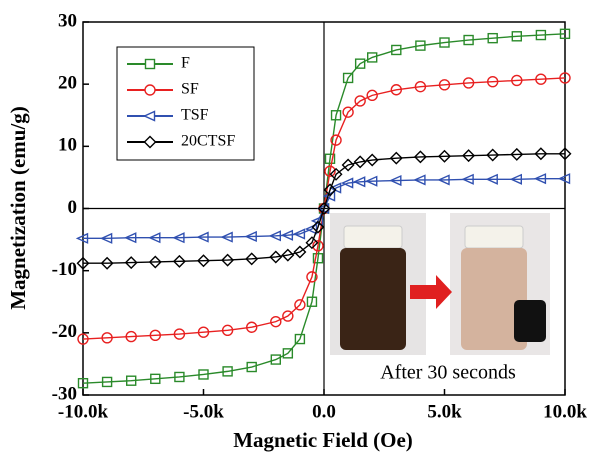 Image resolution: width=595 pixels, height=453 pixels. Describe the element at coordinates (67, 145) in the screenshot. I see `y-tick-label: 10` at that location.